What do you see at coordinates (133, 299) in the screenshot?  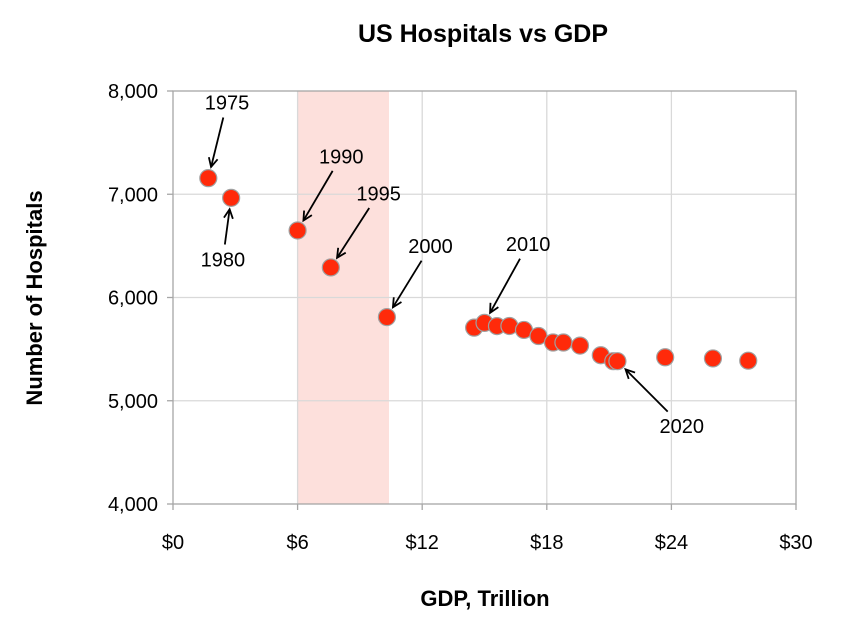 I see `y-tick-label: 6,000` at bounding box center [133, 299].